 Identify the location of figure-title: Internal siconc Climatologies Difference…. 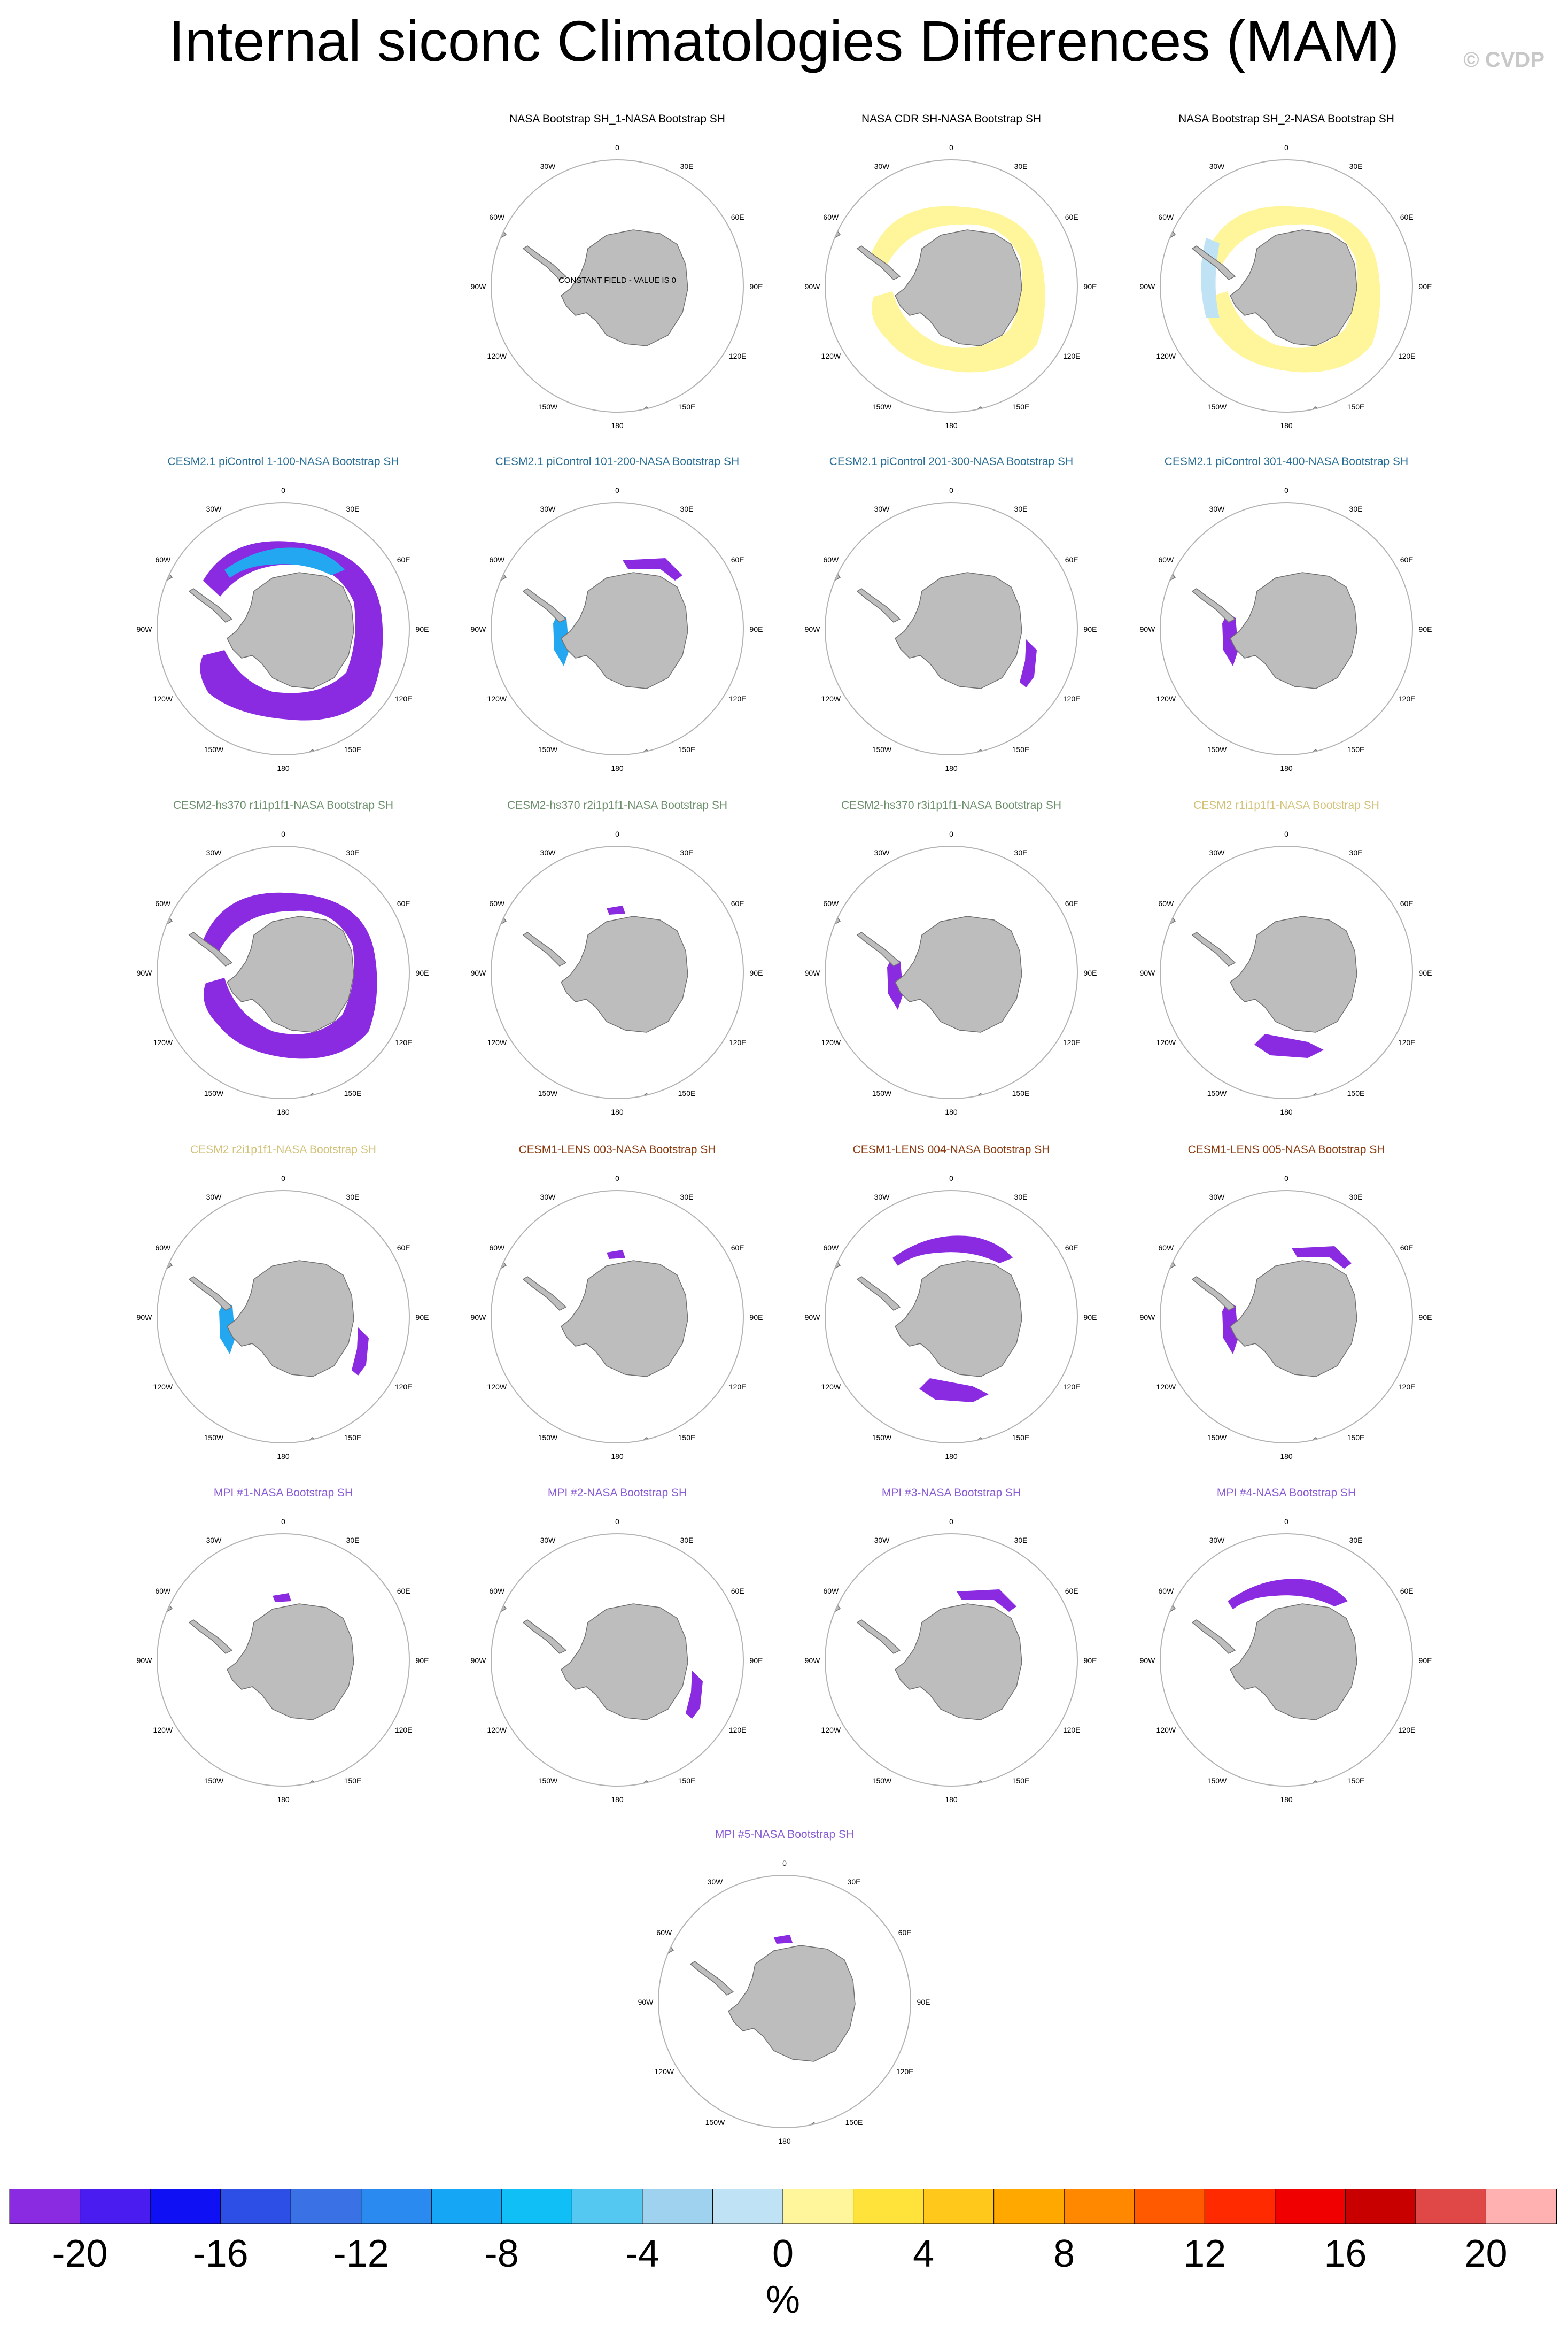
(784, 41).